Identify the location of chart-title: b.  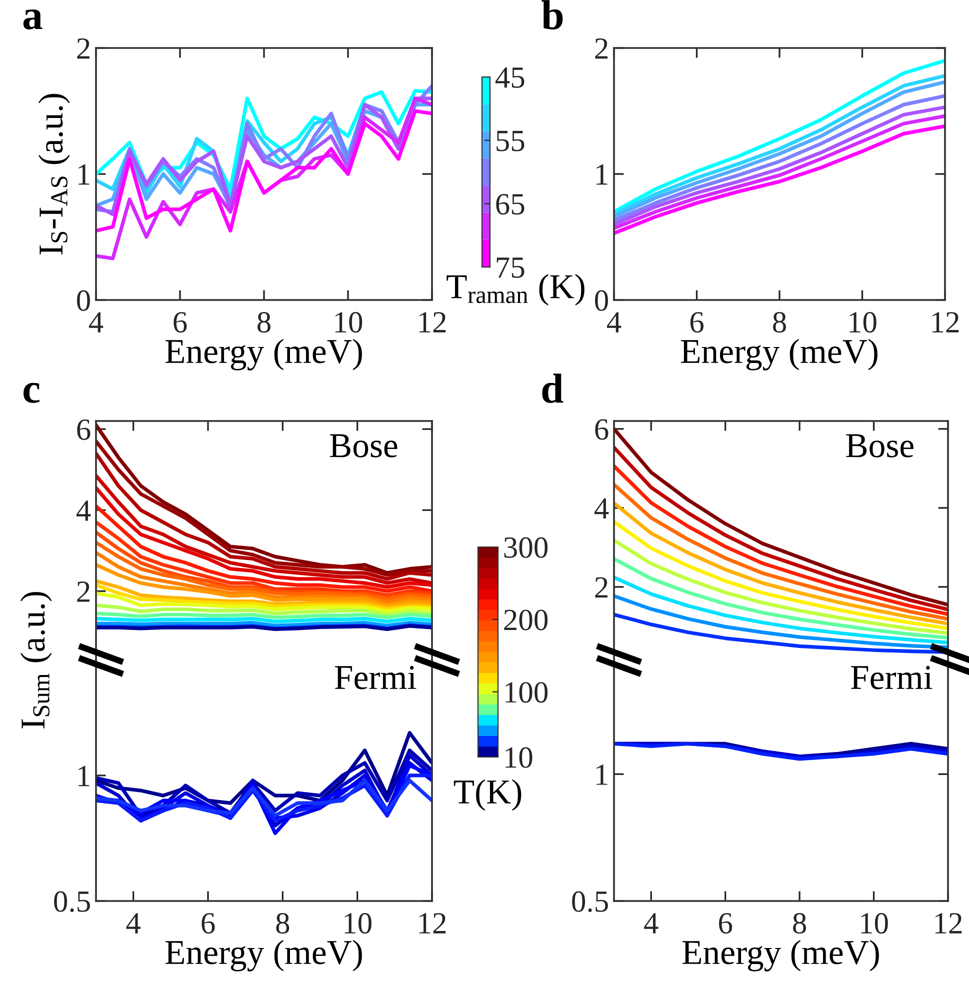
(552, 15).